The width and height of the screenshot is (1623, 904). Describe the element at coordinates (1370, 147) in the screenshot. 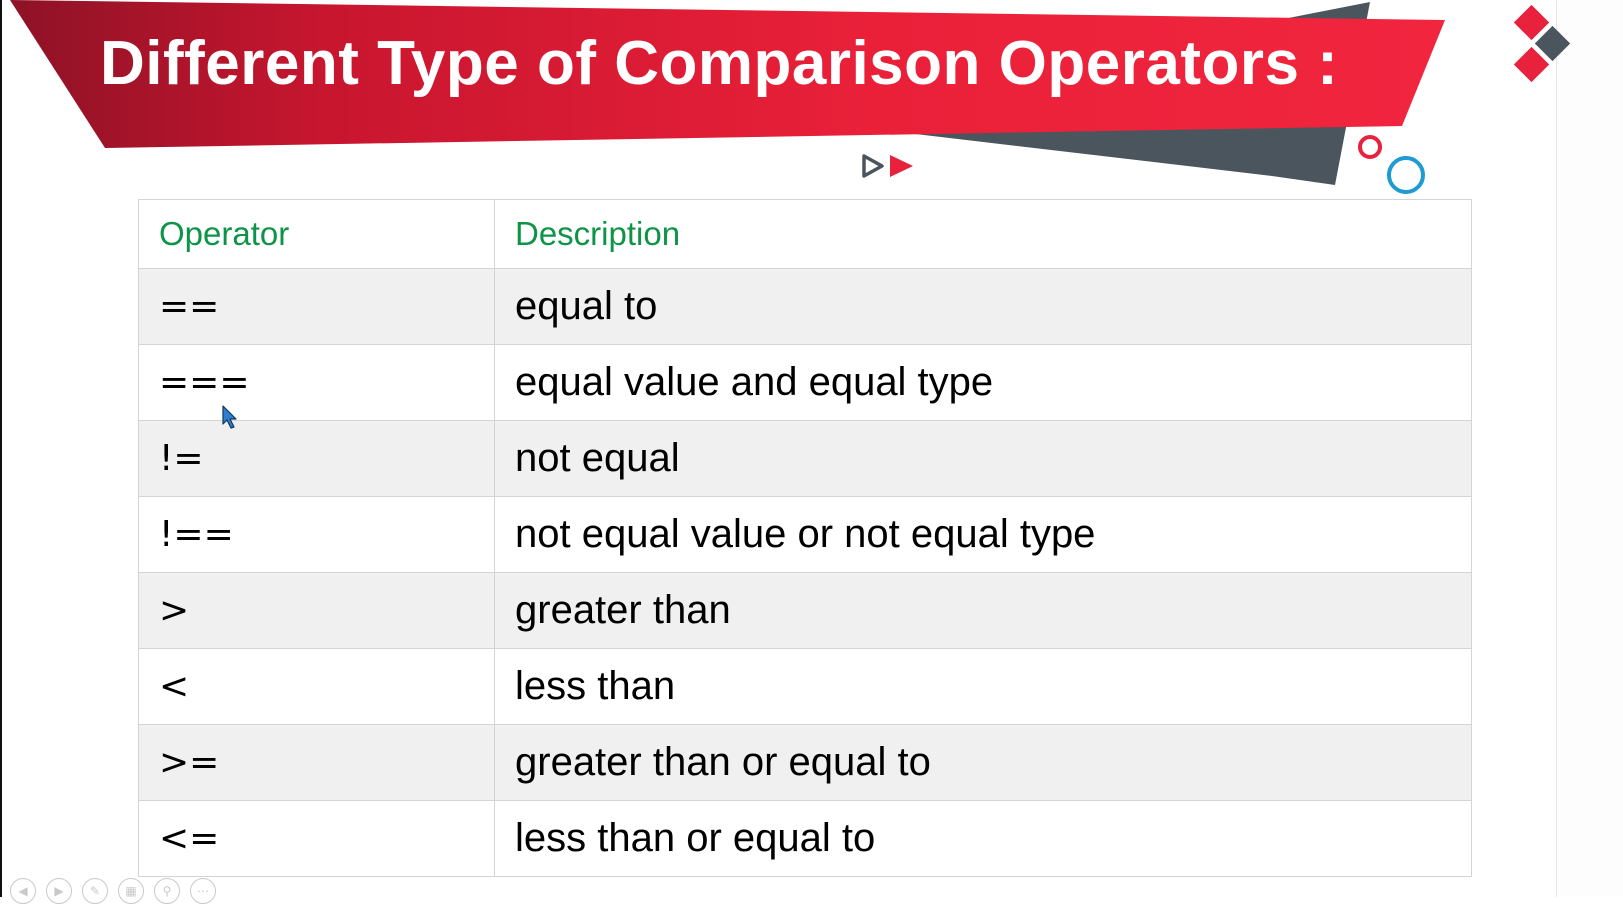

I see `small-red-circle` at that location.